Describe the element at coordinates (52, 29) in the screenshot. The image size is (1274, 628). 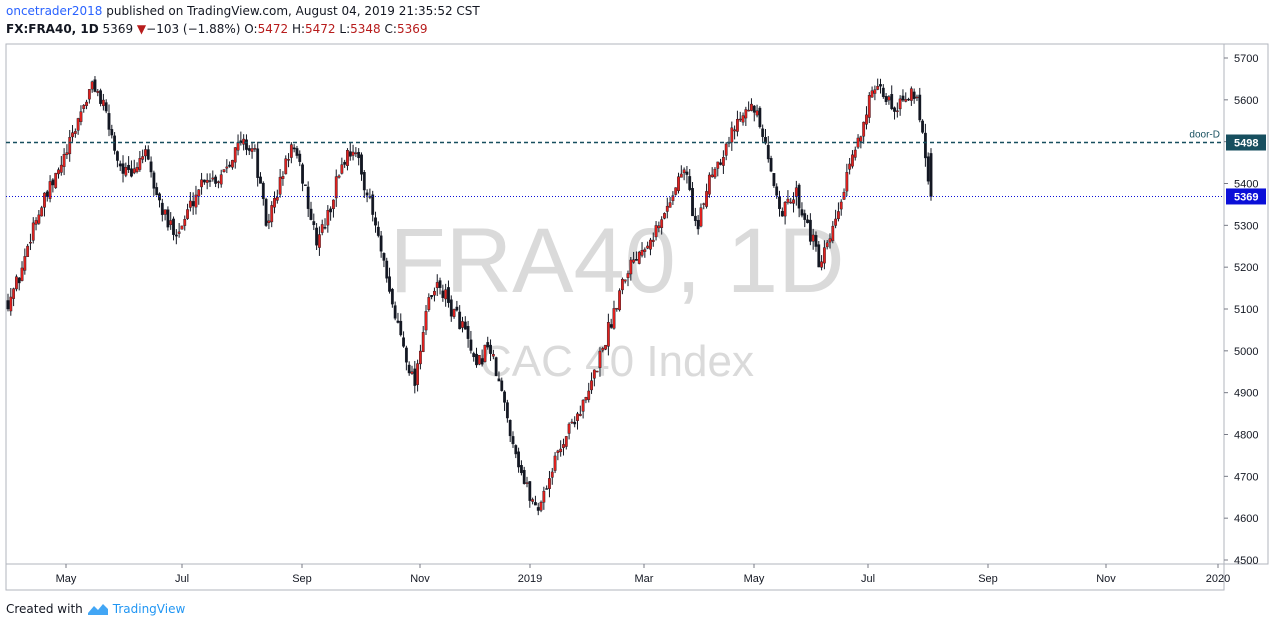
I see `symbol-label: FX:FRA40, 1D` at that location.